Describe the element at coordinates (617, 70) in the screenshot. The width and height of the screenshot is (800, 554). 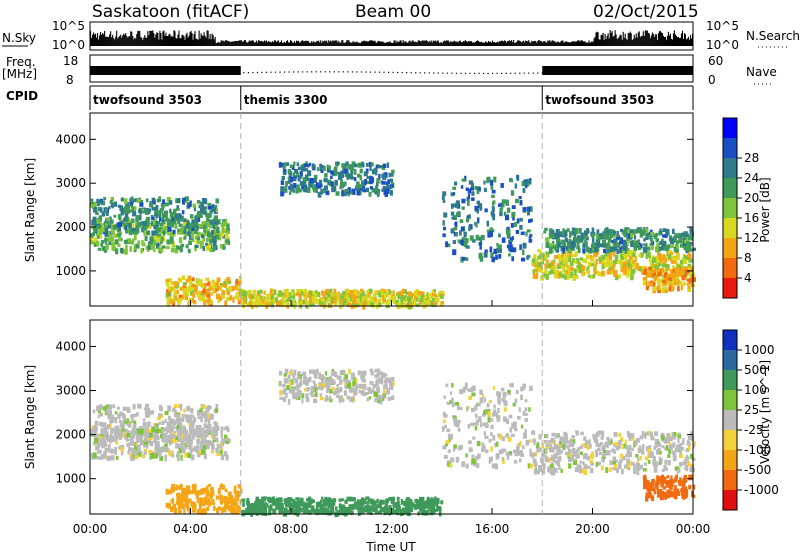
I see `freq-band-block` at that location.